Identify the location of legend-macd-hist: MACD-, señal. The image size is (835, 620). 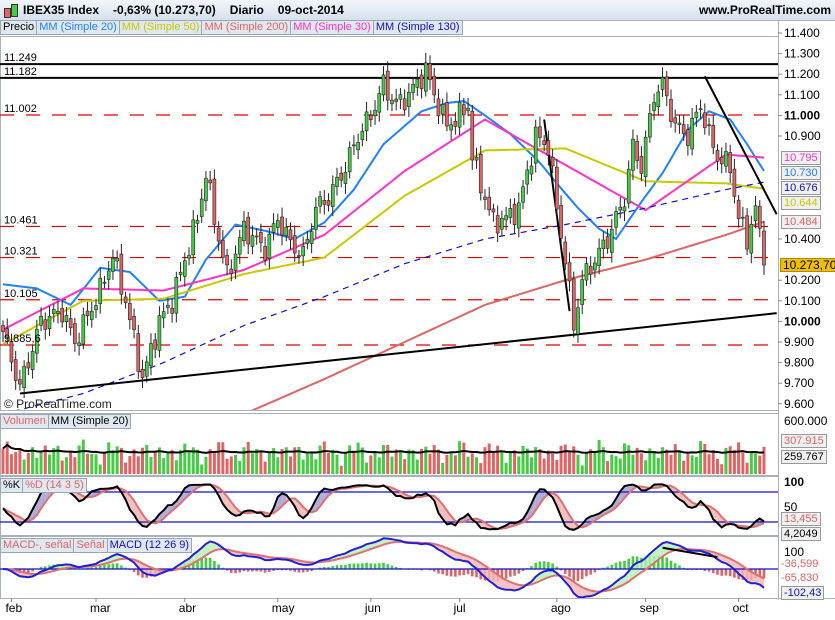
(37, 545).